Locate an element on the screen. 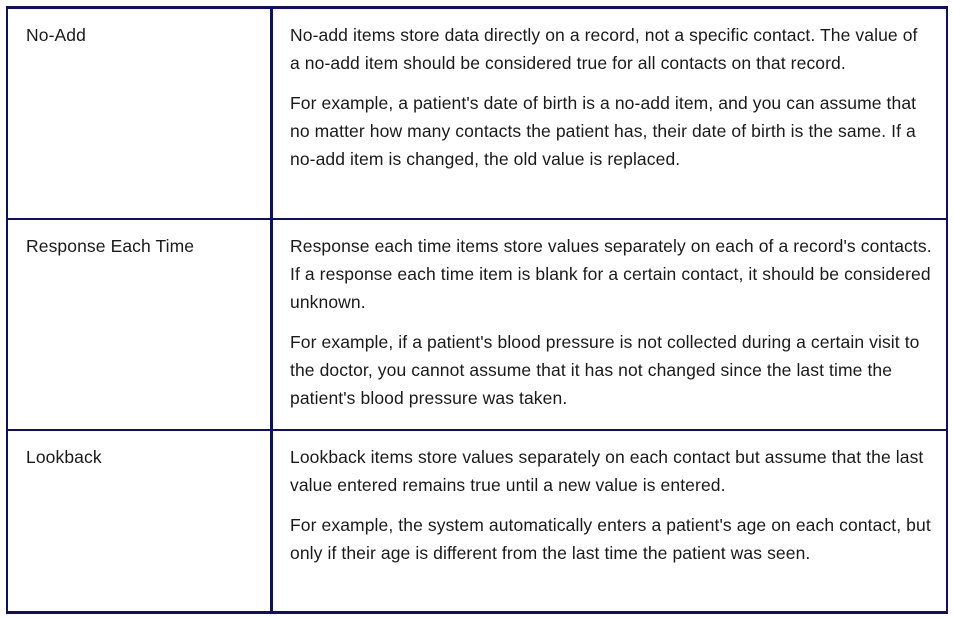 The image size is (953, 618). term-cell: Lookback is located at coordinates (139, 521).